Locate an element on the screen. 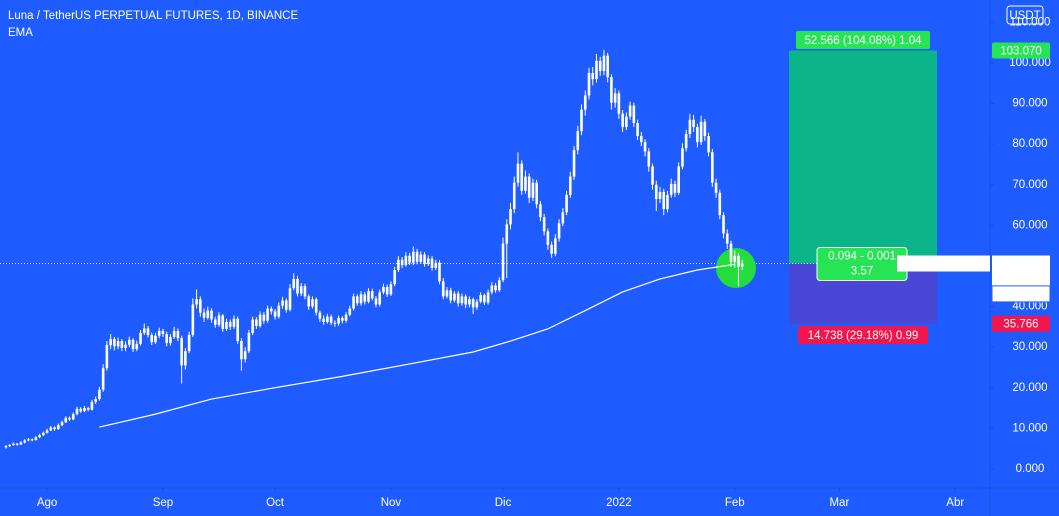 The height and width of the screenshot is (516, 1059). x-tick-label: Feb is located at coordinates (735, 503).